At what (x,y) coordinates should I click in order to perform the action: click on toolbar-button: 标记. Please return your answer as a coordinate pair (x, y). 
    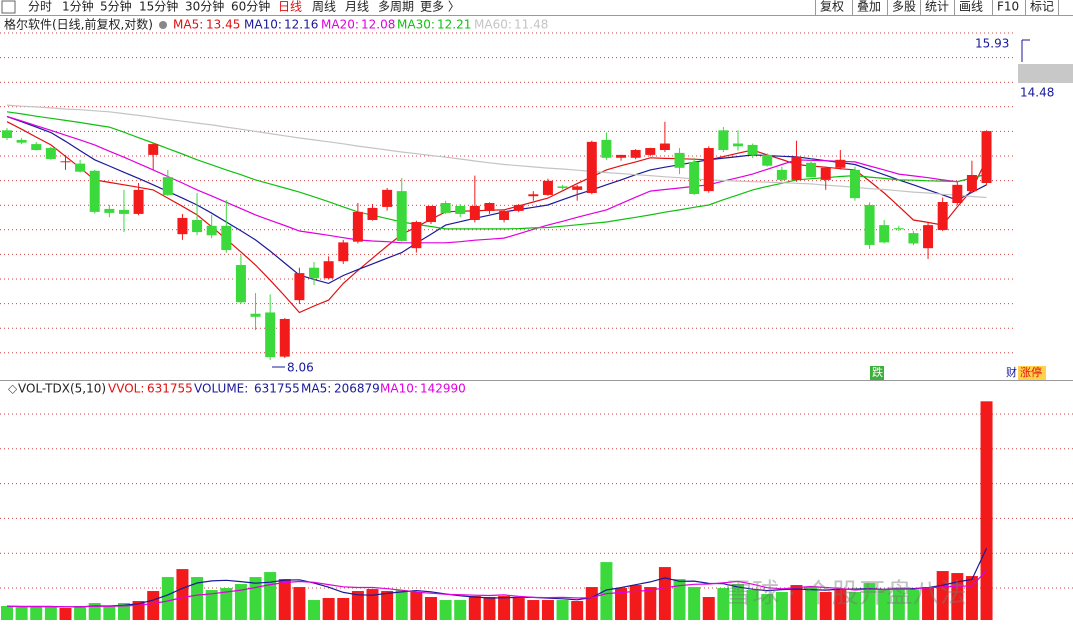
    Looking at the image, I should click on (1042, 7).